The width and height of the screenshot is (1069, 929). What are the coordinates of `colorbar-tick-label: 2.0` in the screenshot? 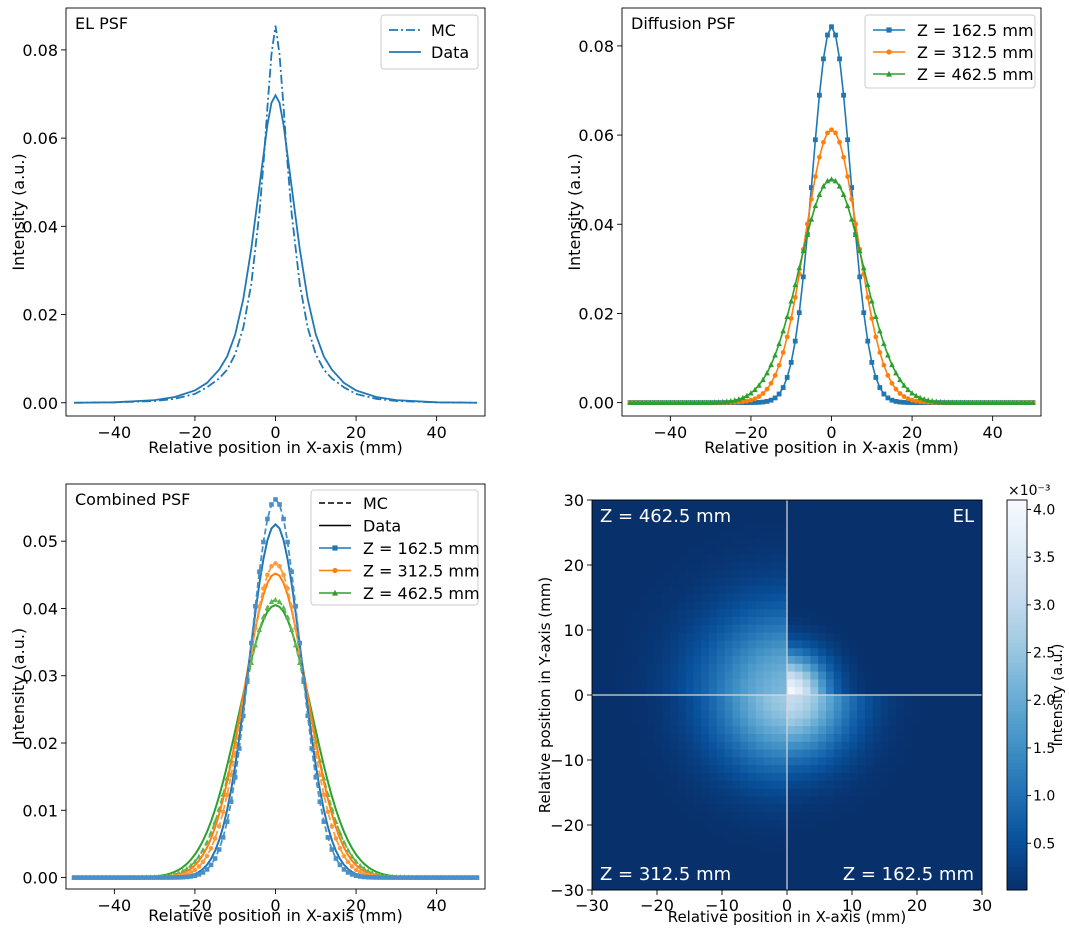 It's located at (1044, 701).